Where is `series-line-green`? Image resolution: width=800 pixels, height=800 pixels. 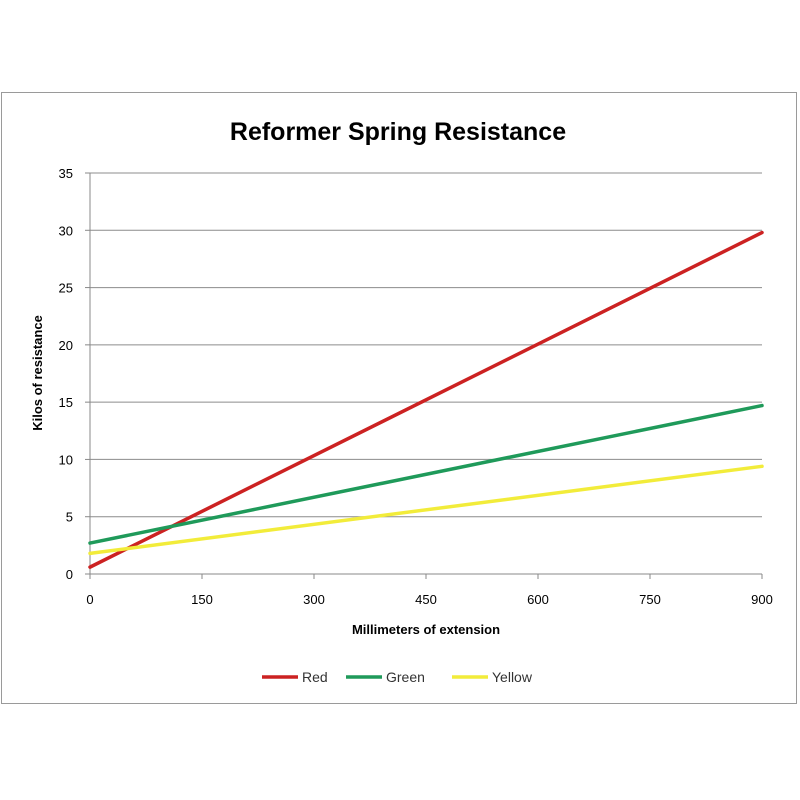
series-line-green is located at coordinates (426, 474).